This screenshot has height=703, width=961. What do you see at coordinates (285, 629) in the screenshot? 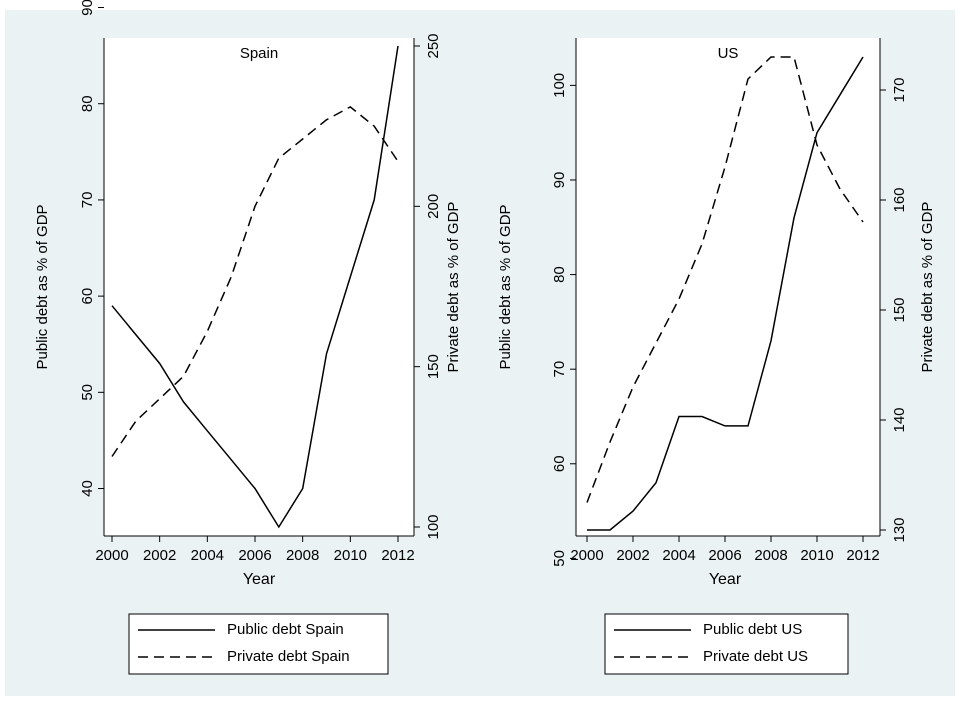
I see `legend-label-0: Public debt Spain` at bounding box center [285, 629].